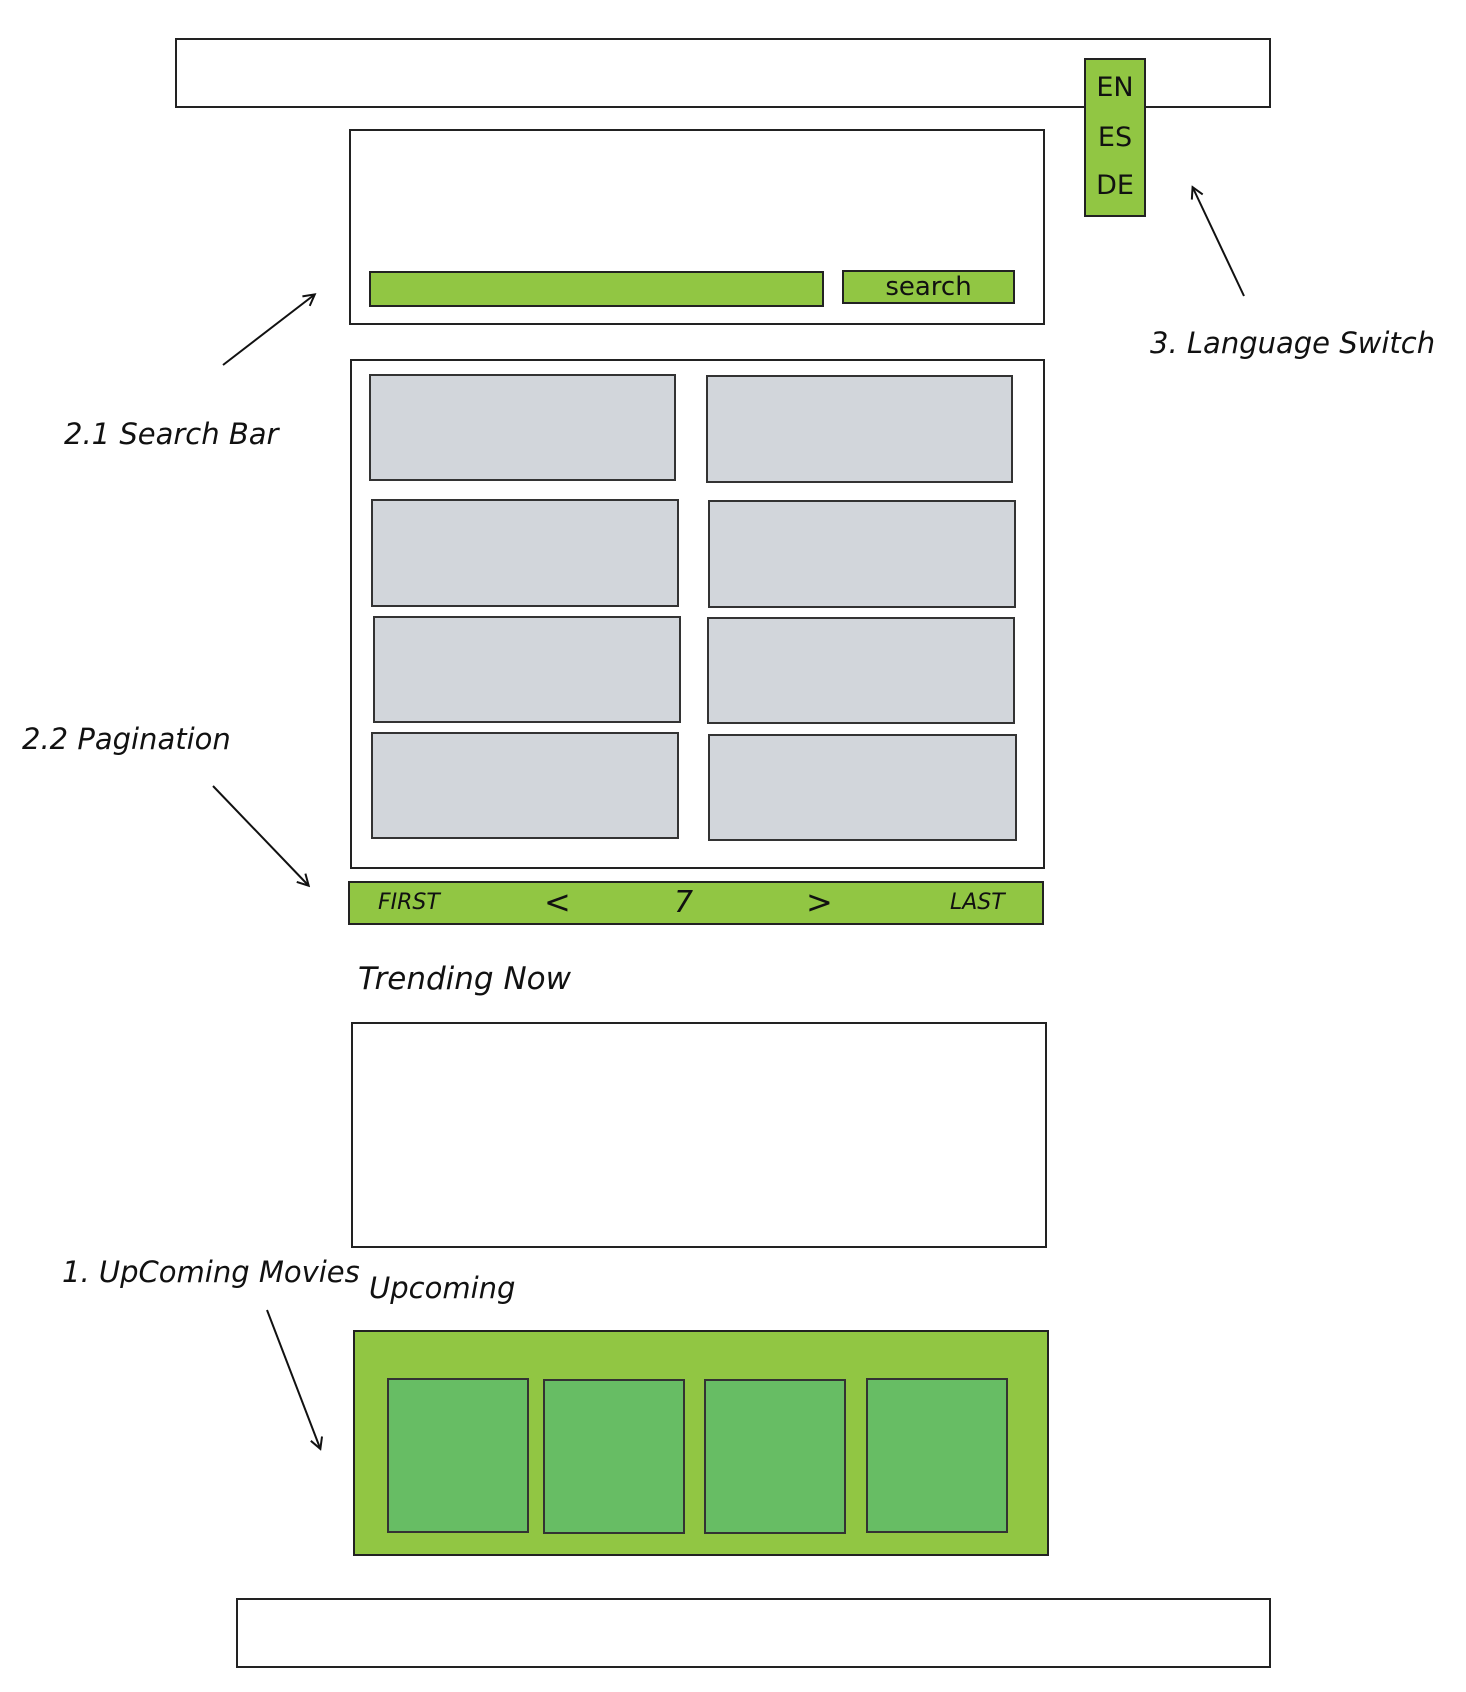 This screenshot has width=1466, height=1692. Describe the element at coordinates (819, 902) in the screenshot. I see `pagination-next: >` at that location.